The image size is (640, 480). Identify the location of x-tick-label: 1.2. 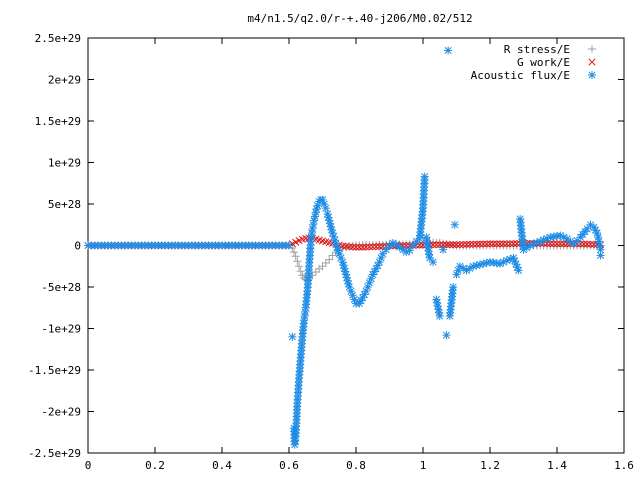
(490, 465).